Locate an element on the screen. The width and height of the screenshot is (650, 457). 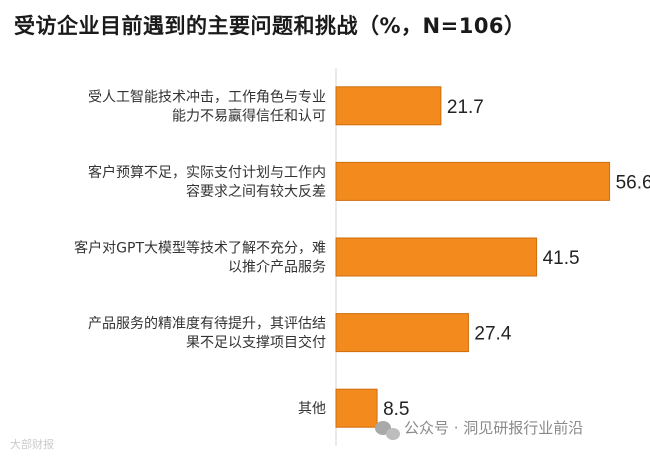
watermark: 公众号 · 洞见研报行业前沿 大部财报 is located at coordinates (296, 435).